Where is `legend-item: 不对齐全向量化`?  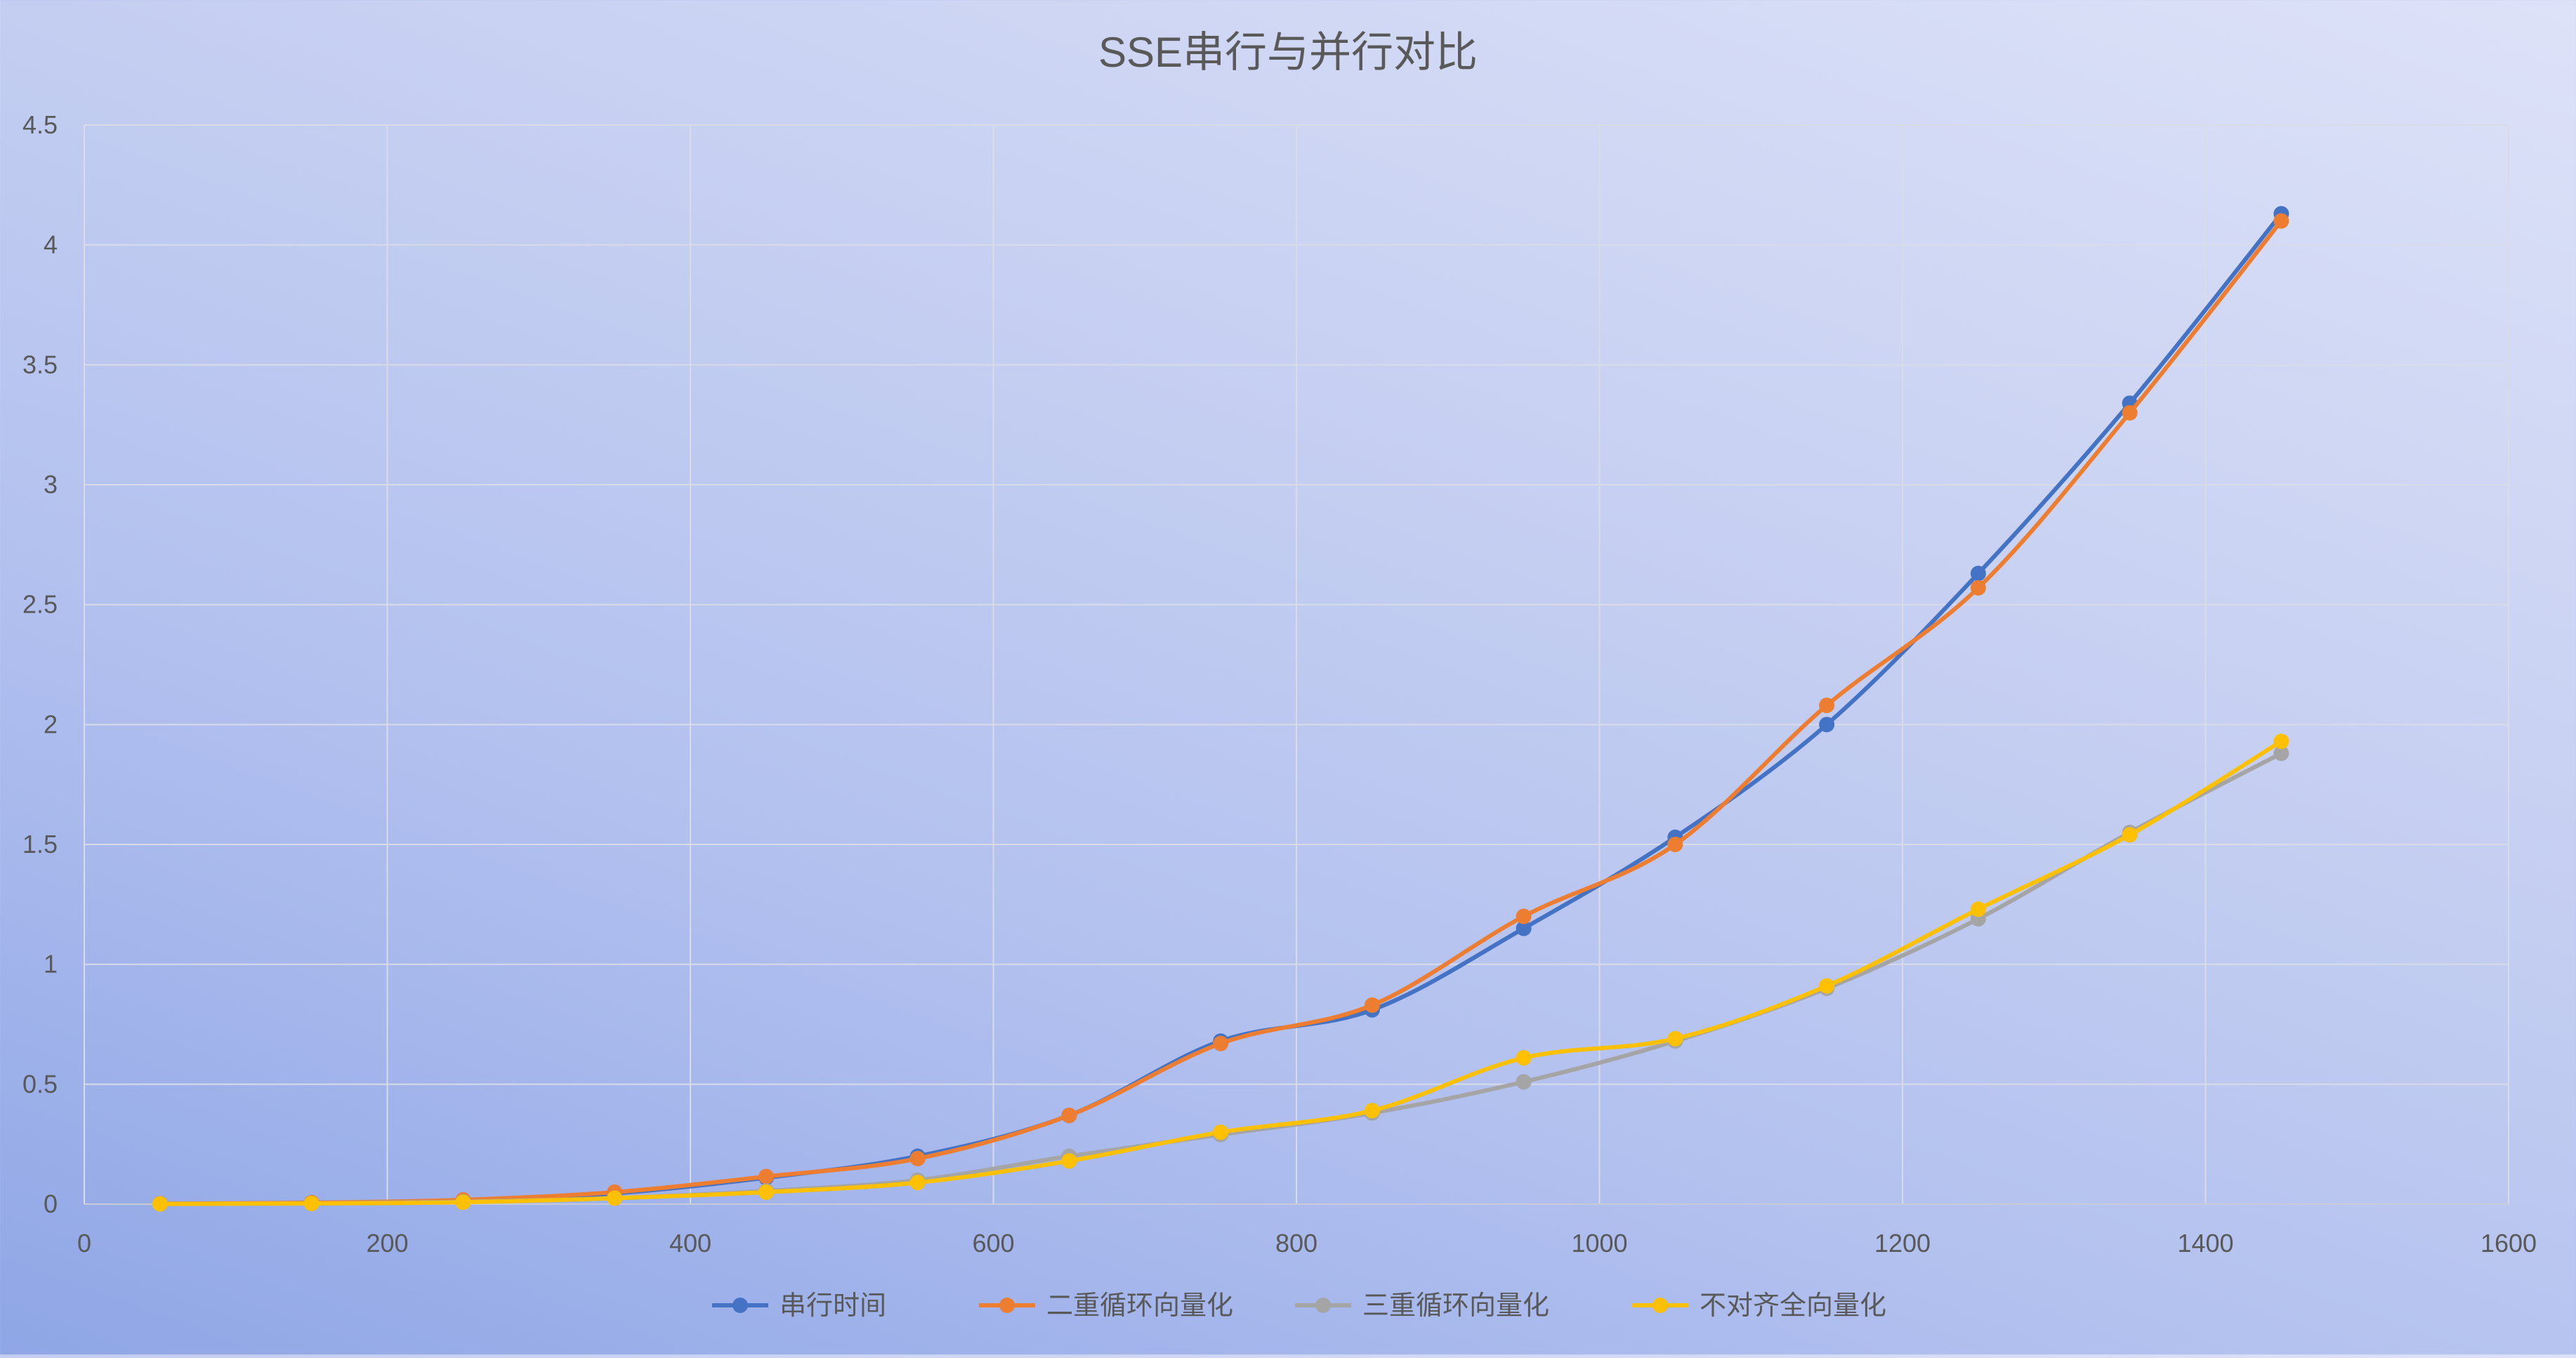 legend-item: 不对齐全向量化 is located at coordinates (1759, 1306).